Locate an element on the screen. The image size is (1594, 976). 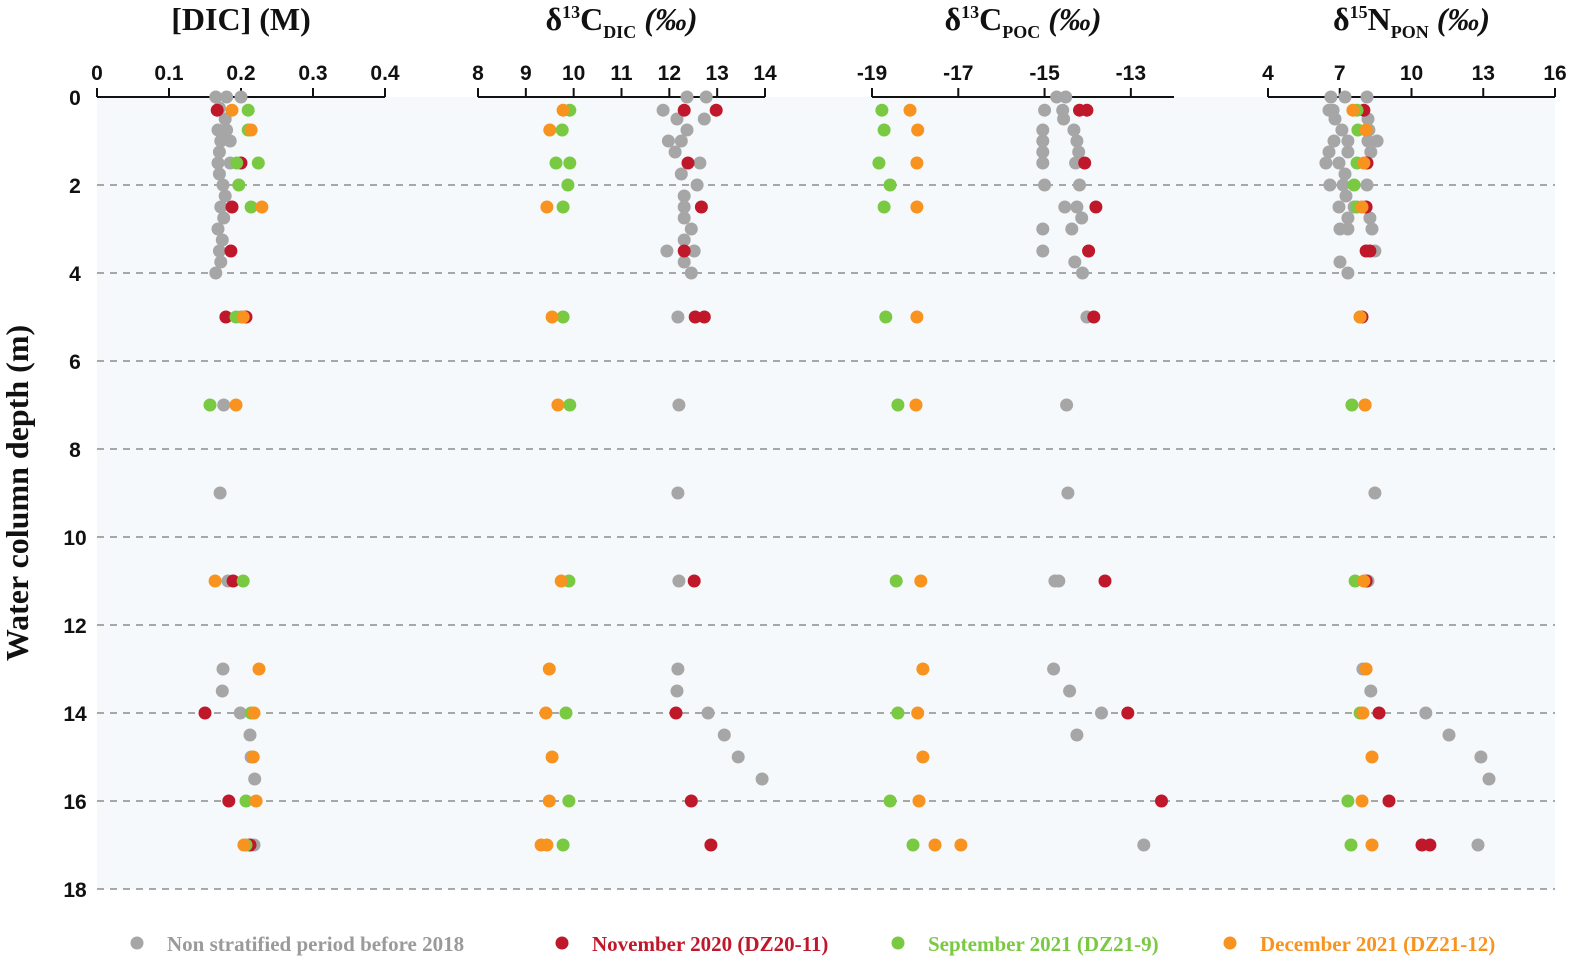
y-tick-label: 14 is located at coordinates (75, 714).